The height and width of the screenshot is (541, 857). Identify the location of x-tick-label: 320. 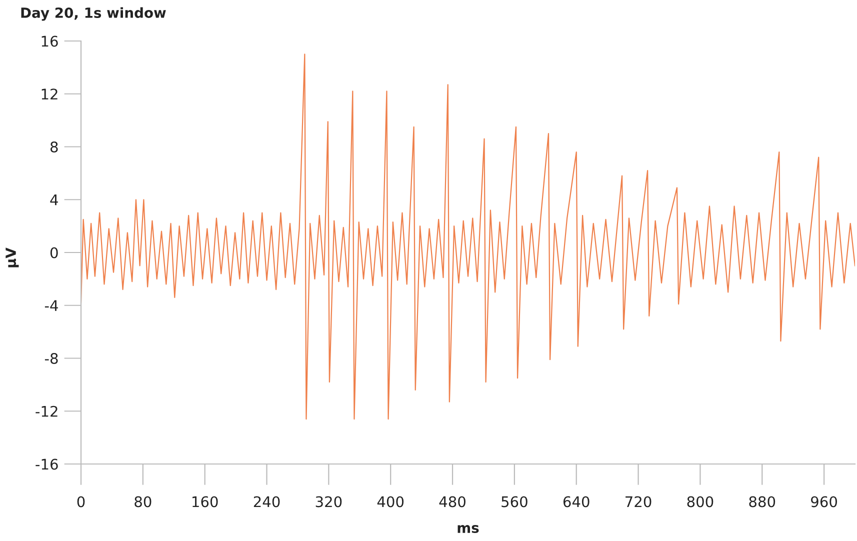
(329, 502).